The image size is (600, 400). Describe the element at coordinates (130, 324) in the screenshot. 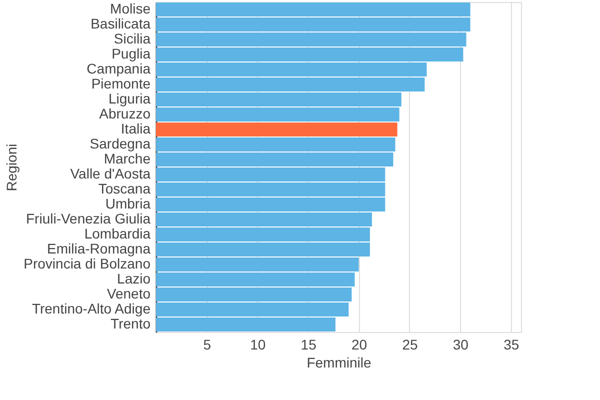

I see `y-tick-label: Trento` at that location.